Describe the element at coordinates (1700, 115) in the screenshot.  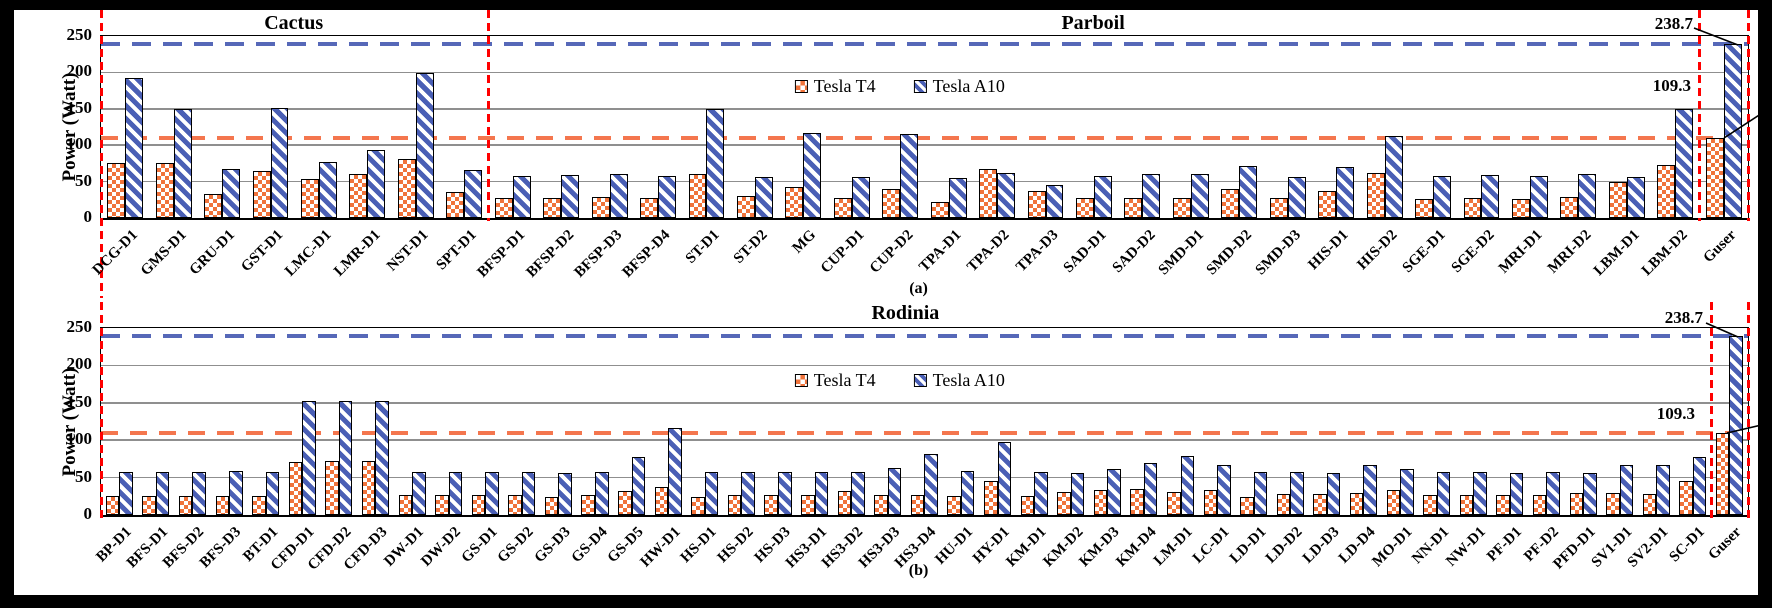
I see `suite-separator-line` at that location.